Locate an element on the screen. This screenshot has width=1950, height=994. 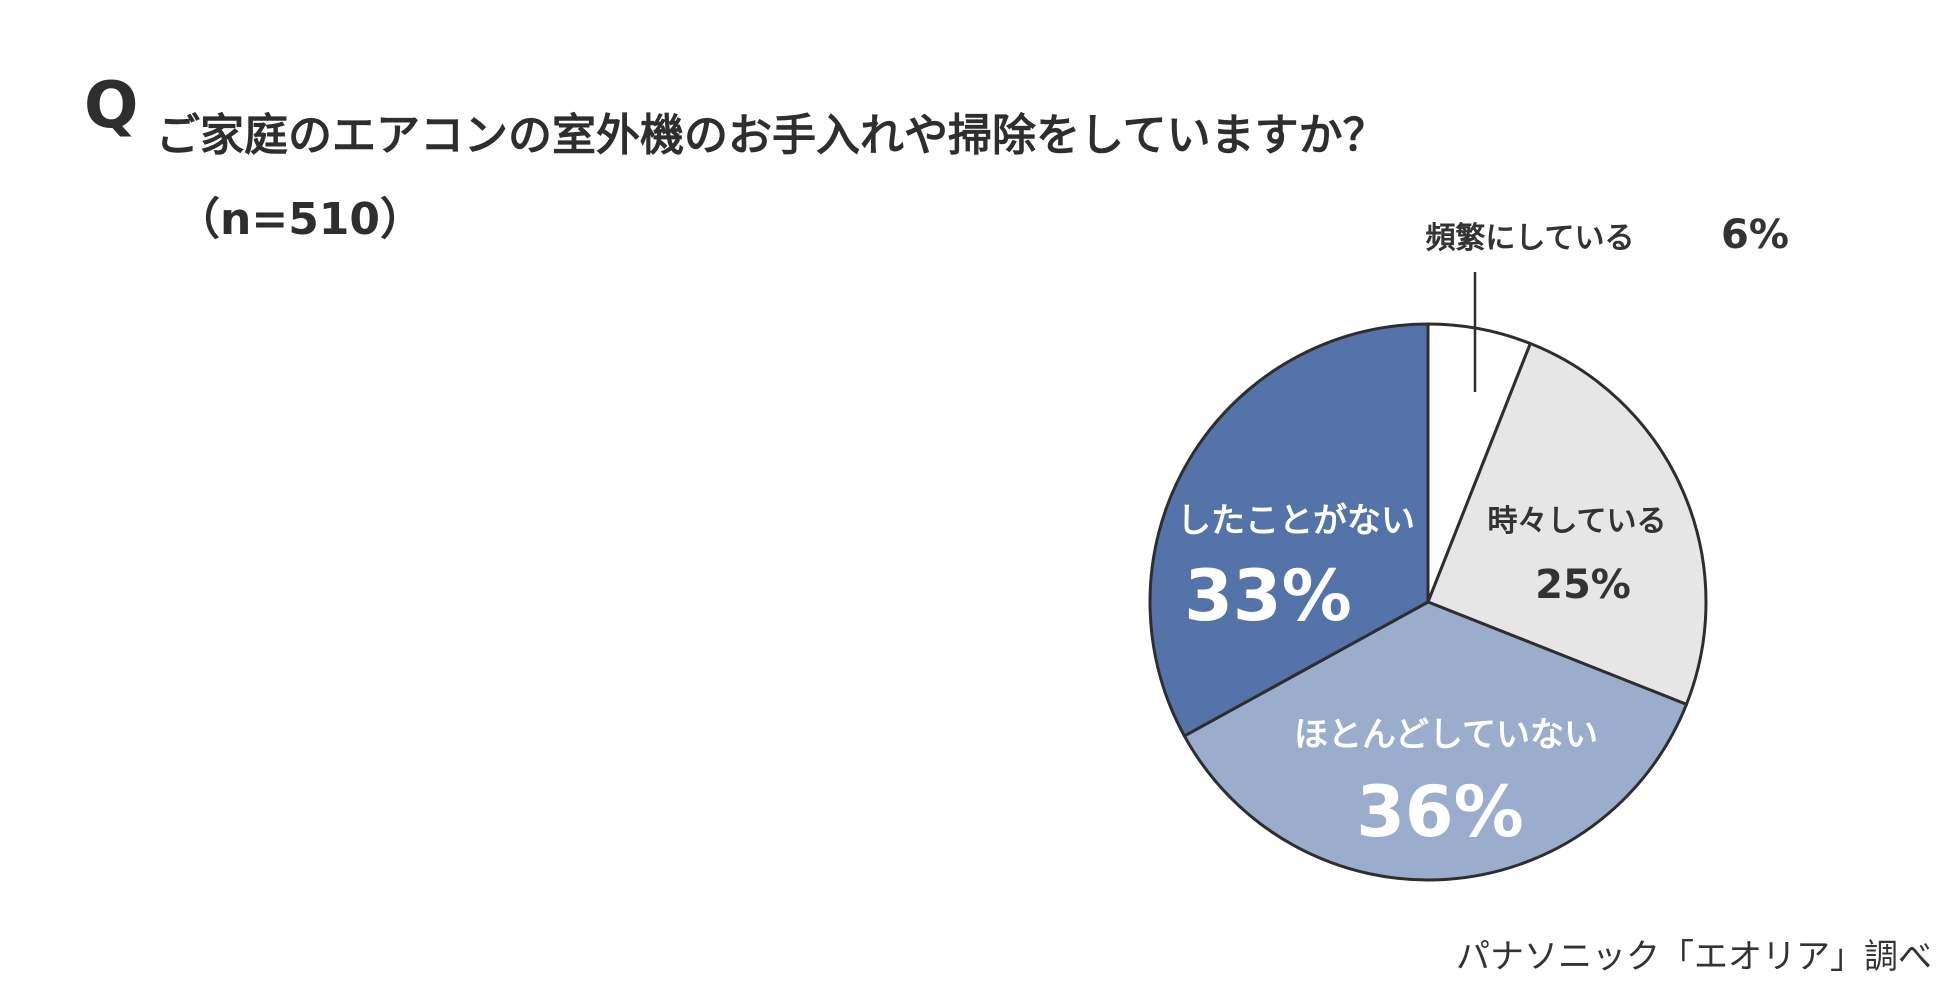
slice-label: 頻繁にしている is located at coordinates (1529, 238).